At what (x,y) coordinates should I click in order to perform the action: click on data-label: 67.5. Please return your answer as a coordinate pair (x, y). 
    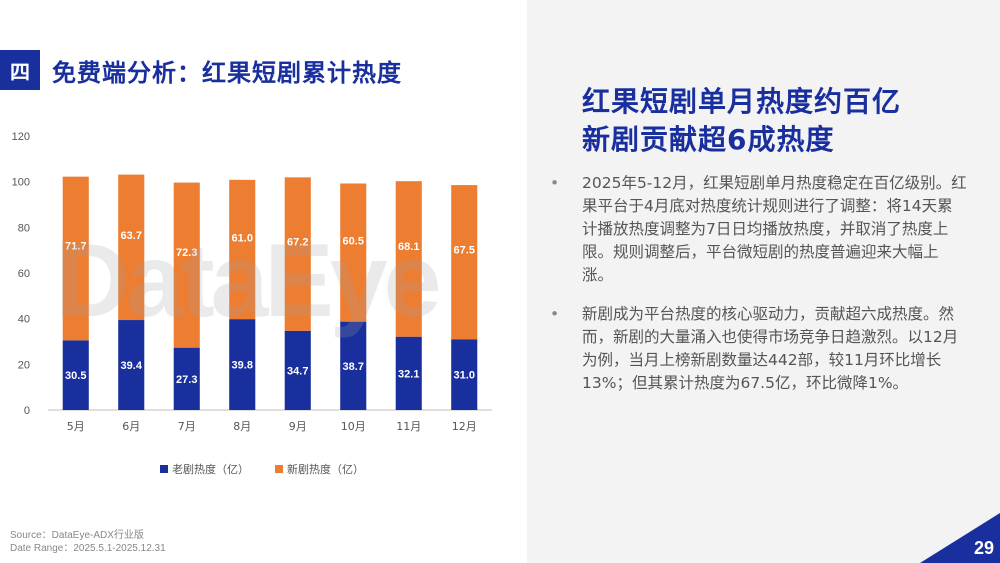
    Looking at the image, I should click on (464, 250).